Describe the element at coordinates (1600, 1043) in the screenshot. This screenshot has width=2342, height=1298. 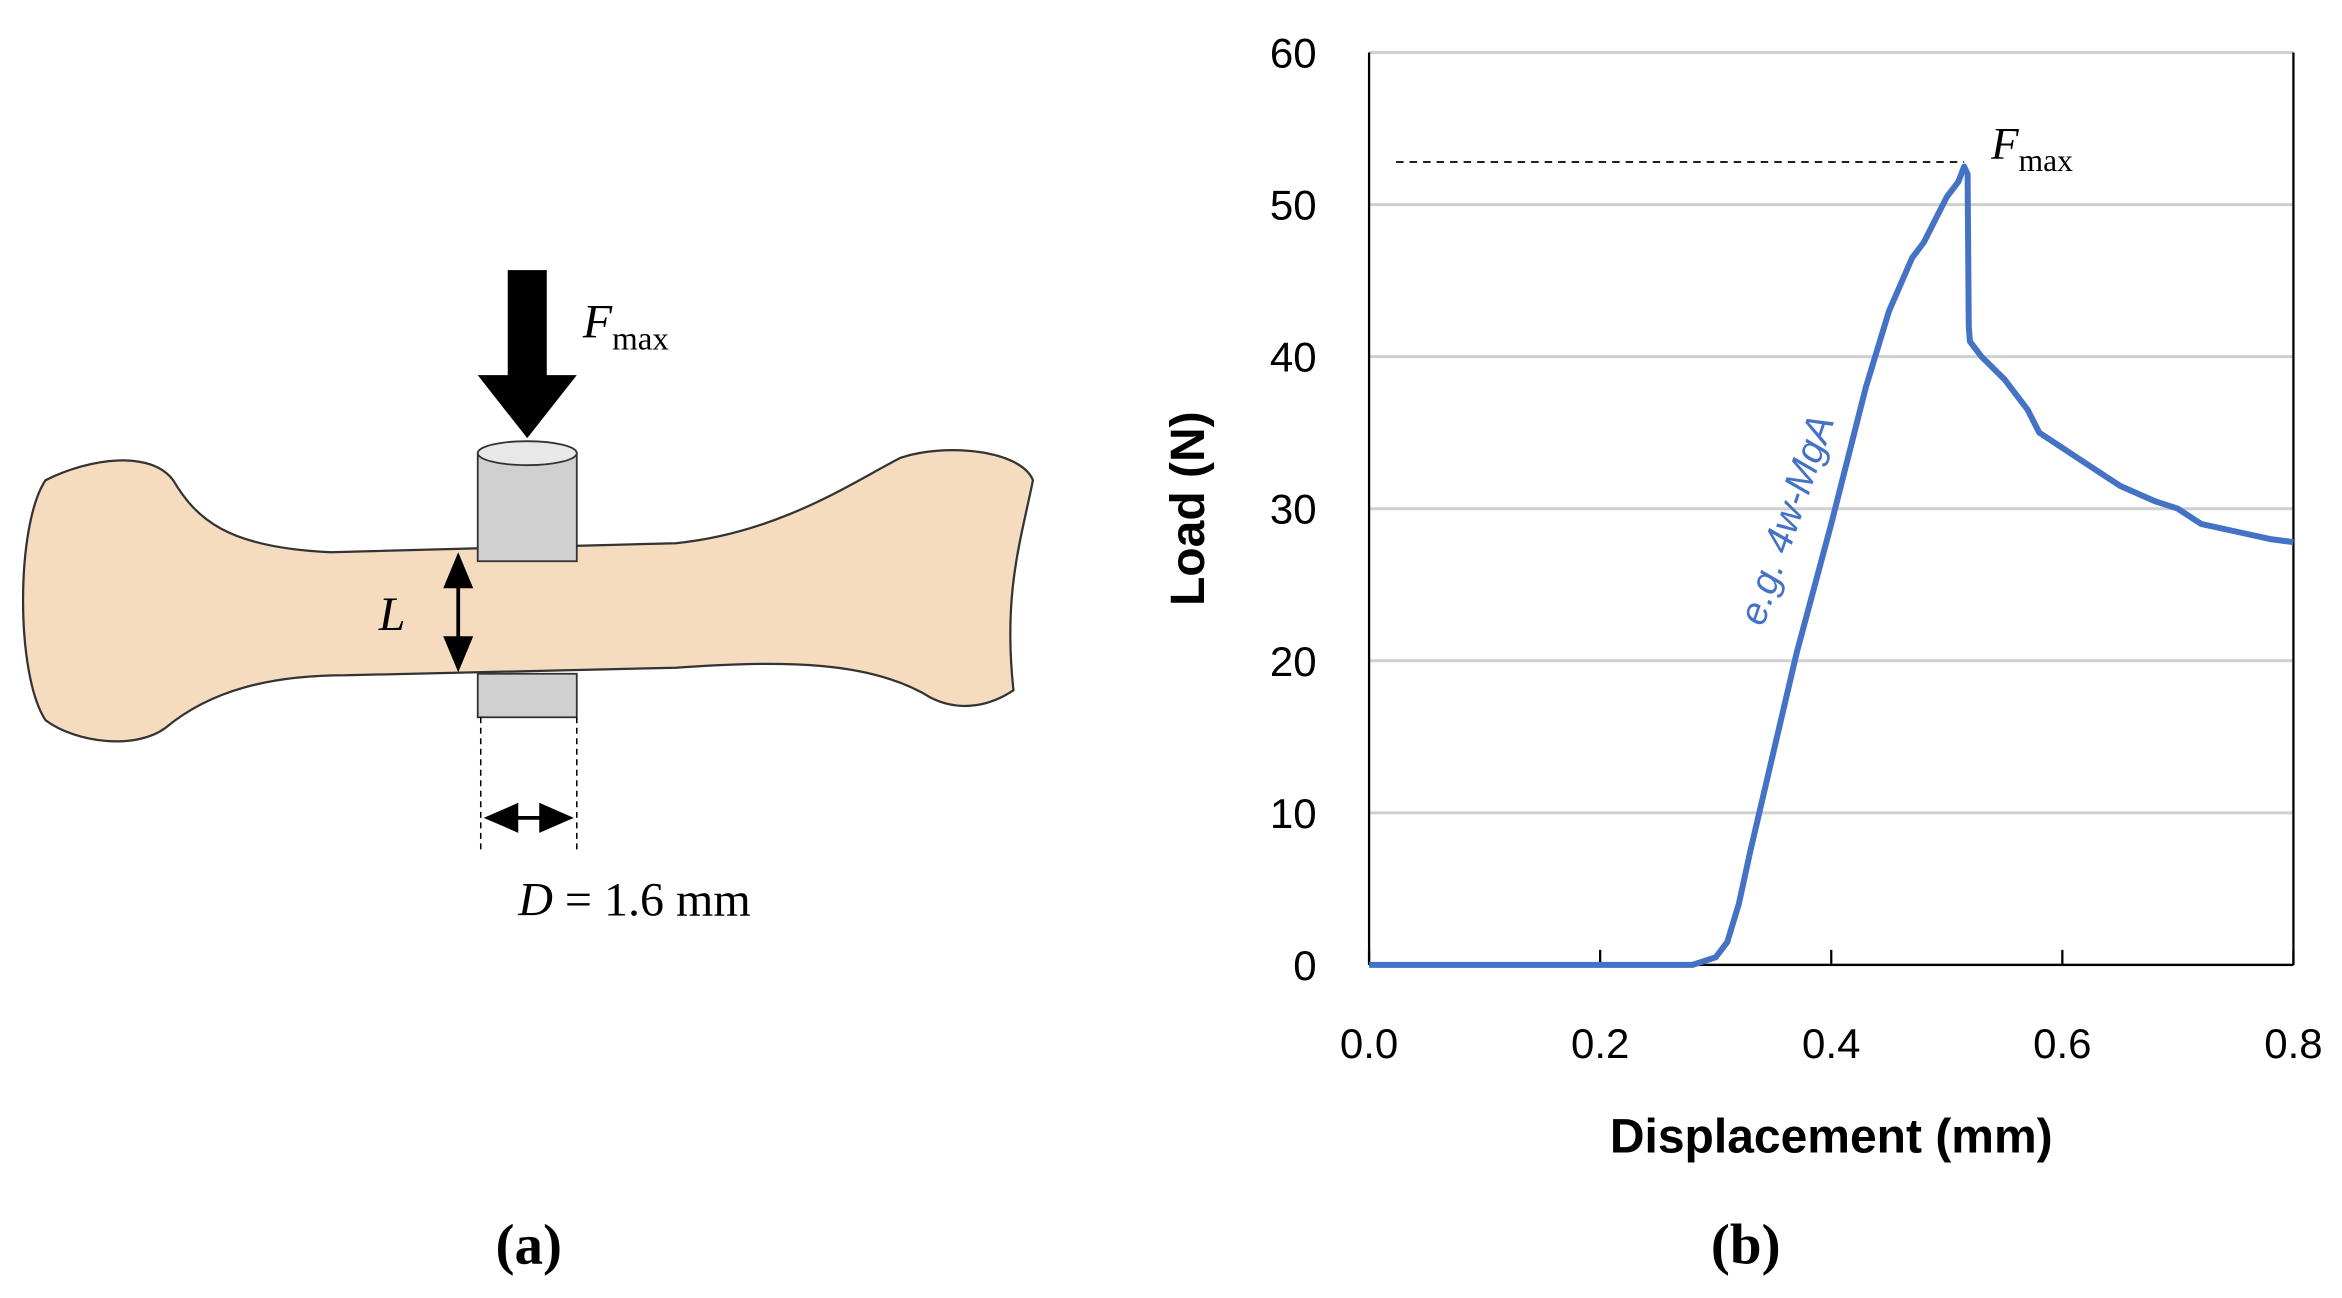
I see `x-tick-label: 0.2` at that location.